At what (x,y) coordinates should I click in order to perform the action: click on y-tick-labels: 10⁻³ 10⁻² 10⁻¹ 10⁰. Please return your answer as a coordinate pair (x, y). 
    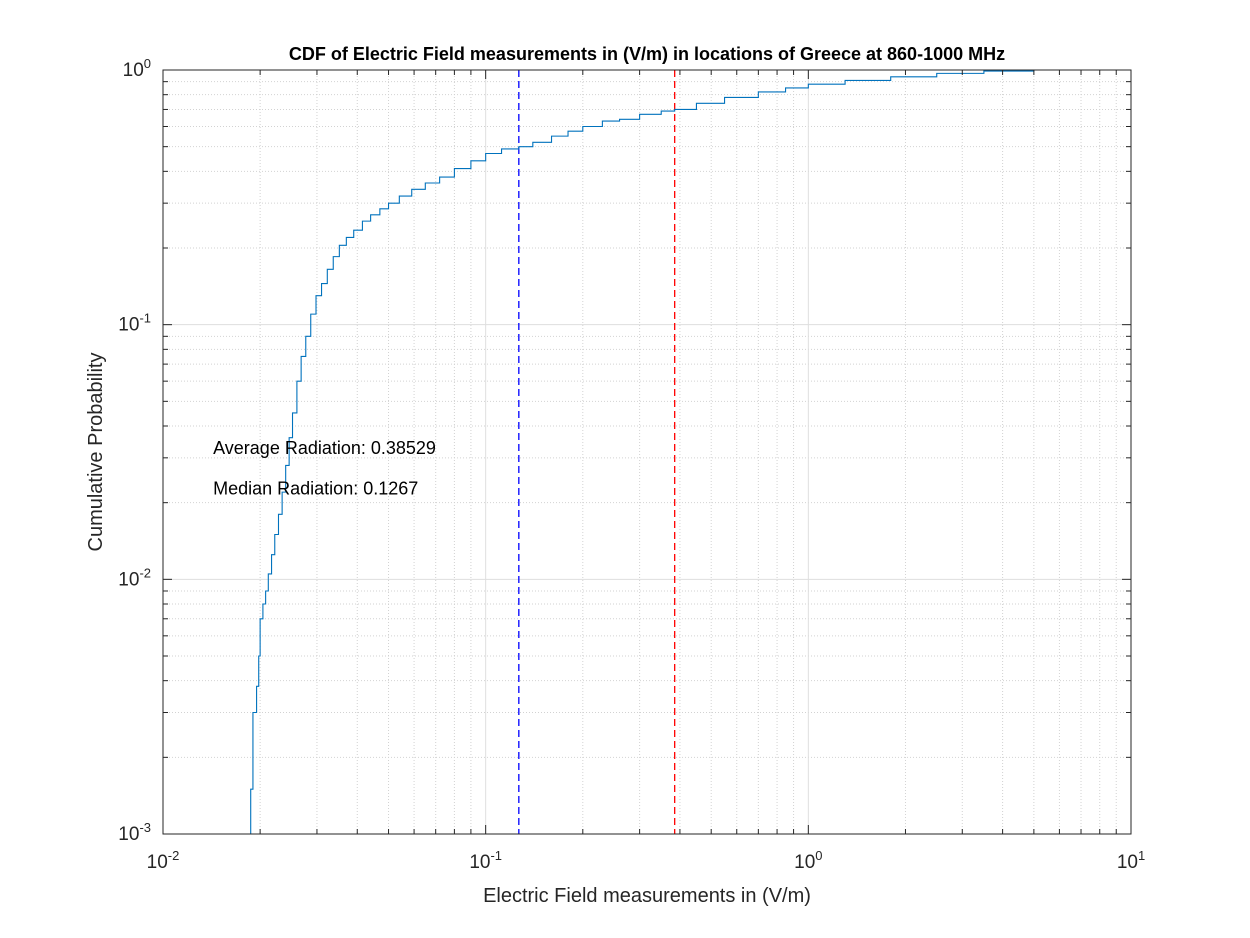
    Looking at the image, I should click on (134, 450).